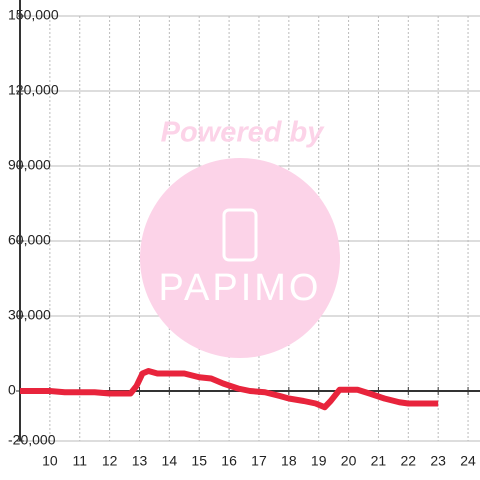  I want to click on x-tick-label: 14, so click(170, 461).